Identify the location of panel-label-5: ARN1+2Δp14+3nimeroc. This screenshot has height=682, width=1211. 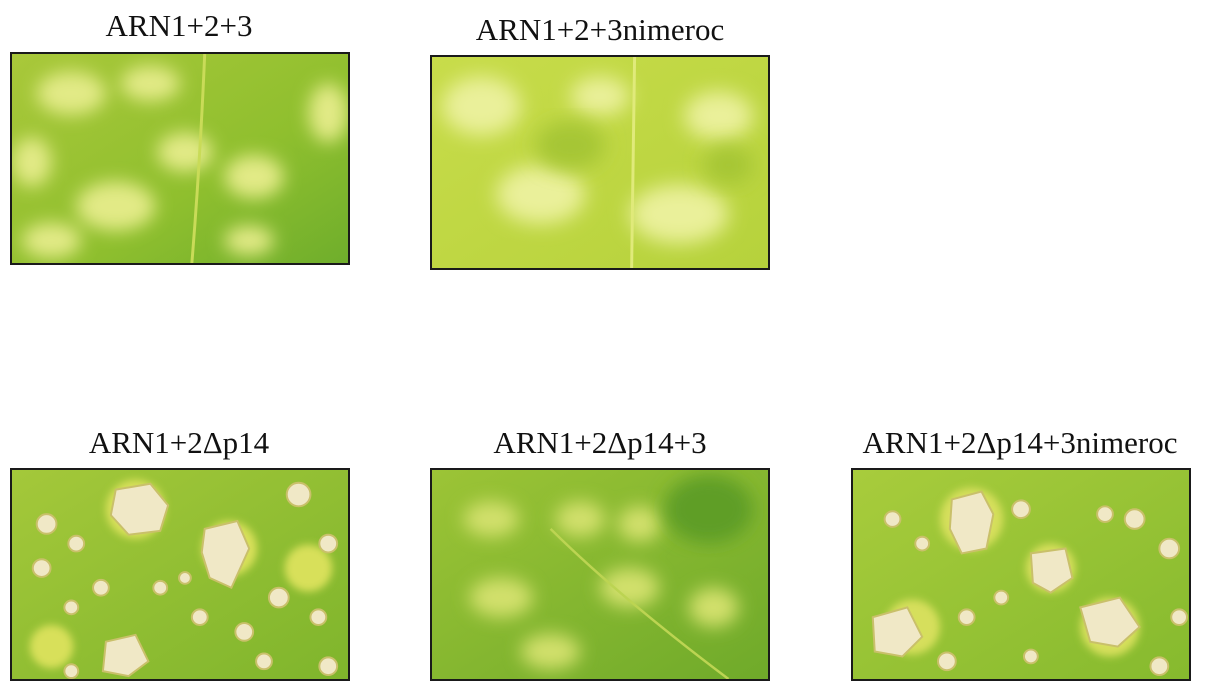
(1020, 442).